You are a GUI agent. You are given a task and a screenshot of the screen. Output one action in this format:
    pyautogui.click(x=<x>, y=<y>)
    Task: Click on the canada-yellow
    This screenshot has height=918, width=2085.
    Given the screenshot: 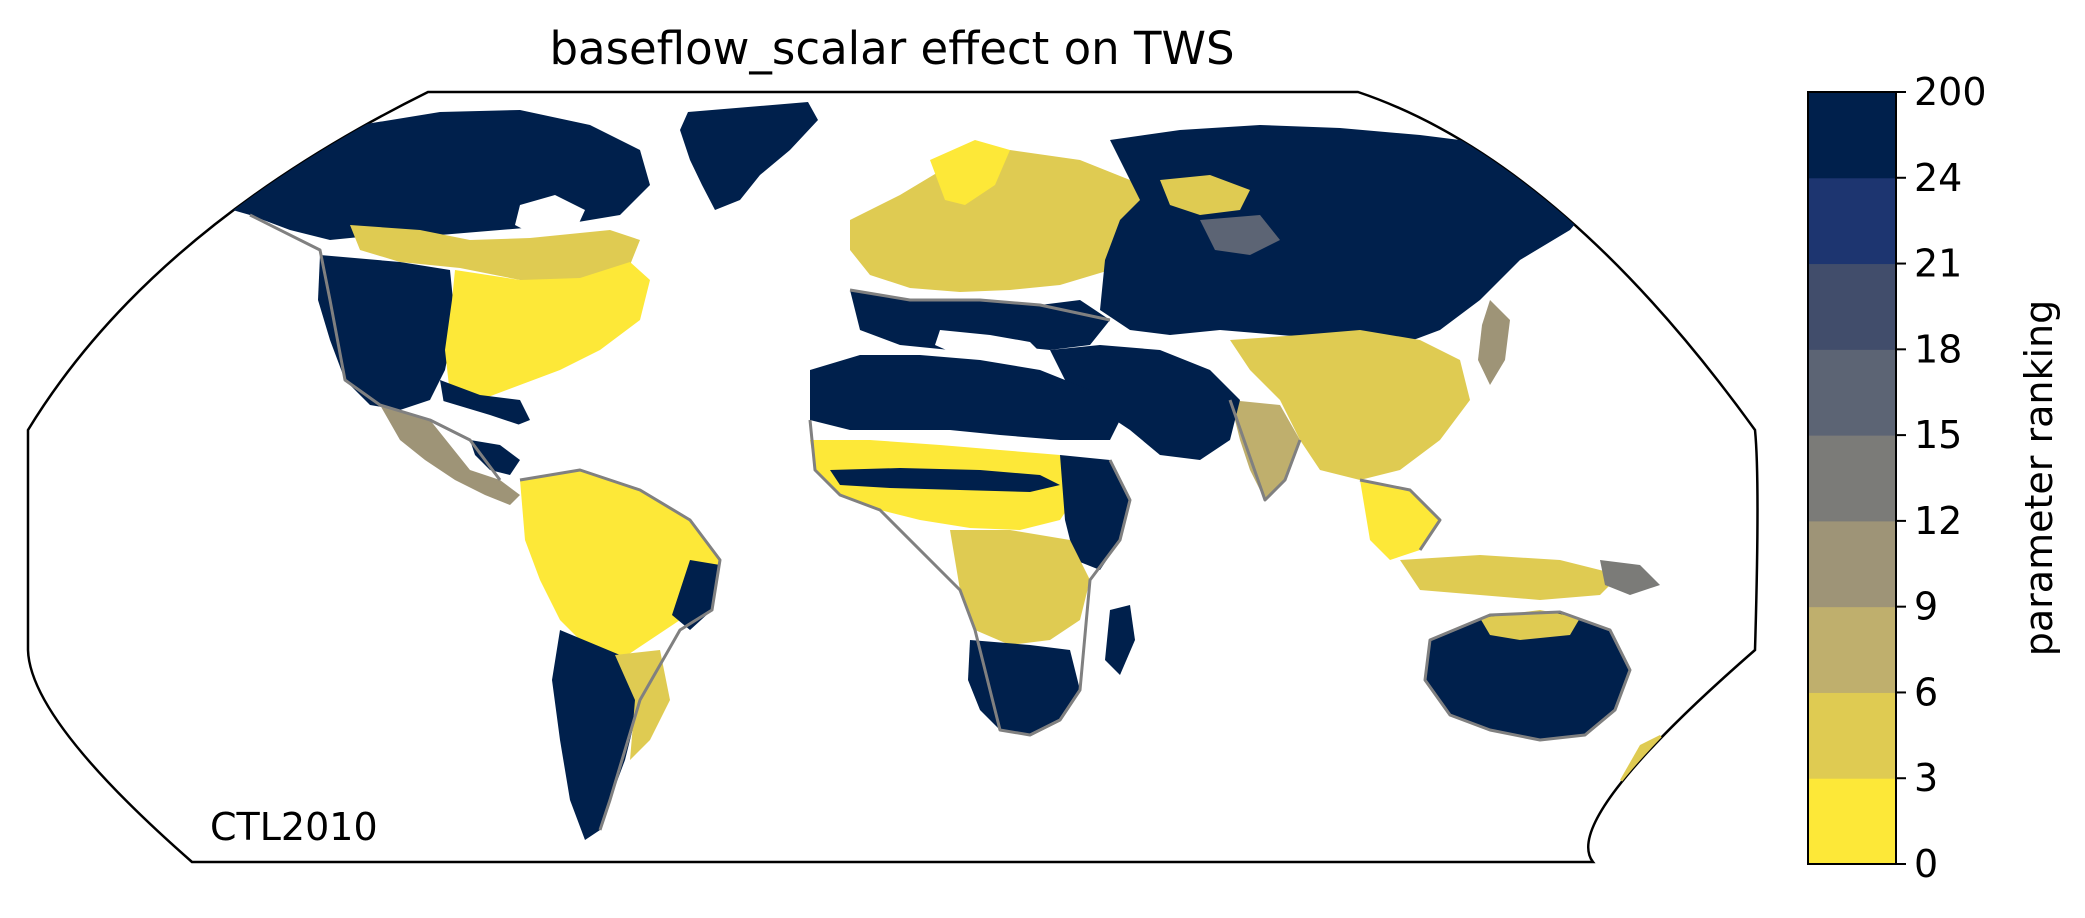 What is the action you would take?
    pyautogui.click(x=495, y=252)
    